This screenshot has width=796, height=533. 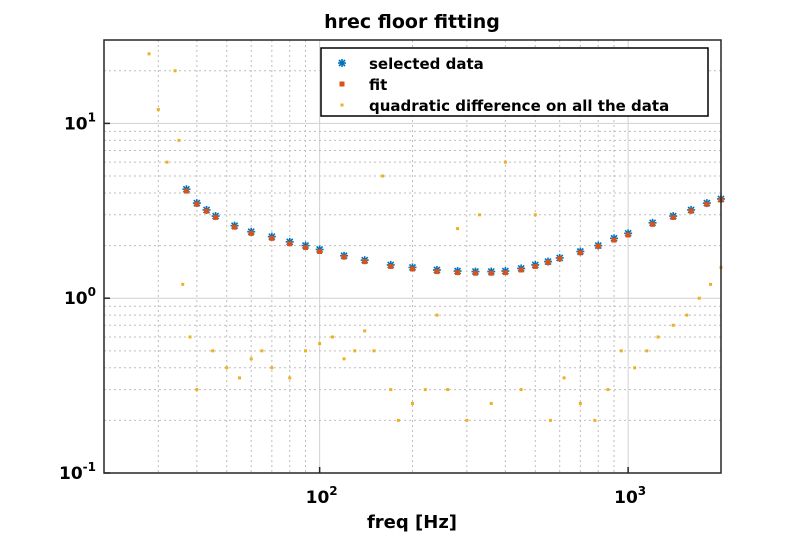 I want to click on y-tick-label: 10⁻¹, so click(x=77, y=472).